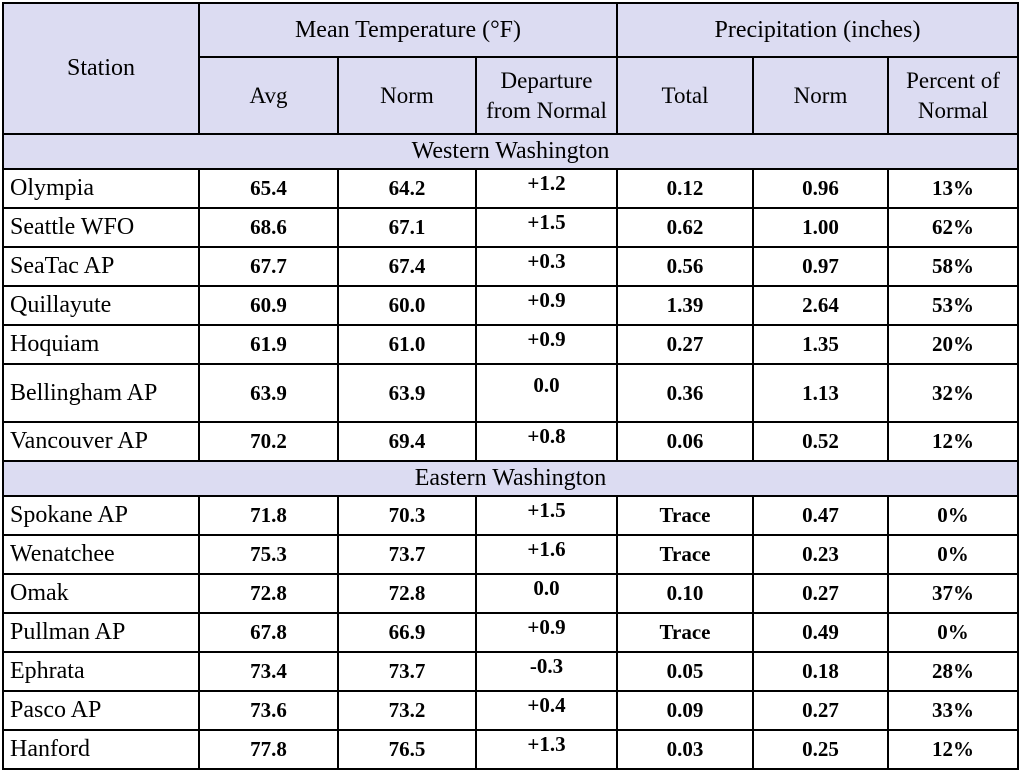 This screenshot has width=1024, height=770. I want to click on precip-total-cell: 0.09, so click(685, 710).